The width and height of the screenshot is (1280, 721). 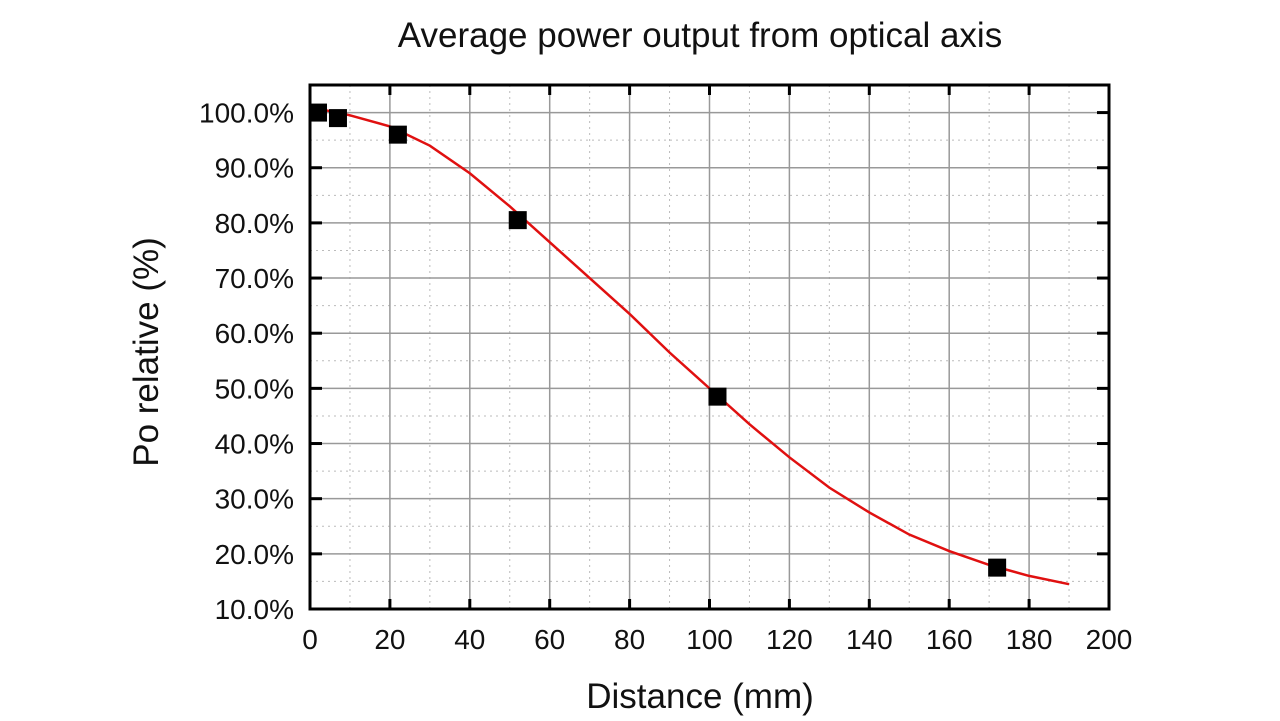 What do you see at coordinates (389, 639) in the screenshot?
I see `x-tick-label: 20` at bounding box center [389, 639].